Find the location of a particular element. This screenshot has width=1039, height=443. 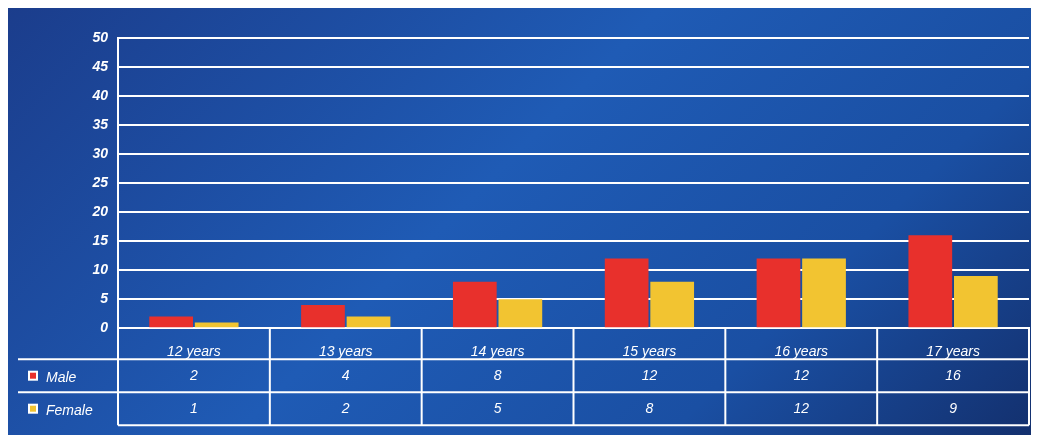

legend-label: Female is located at coordinates (69, 409).